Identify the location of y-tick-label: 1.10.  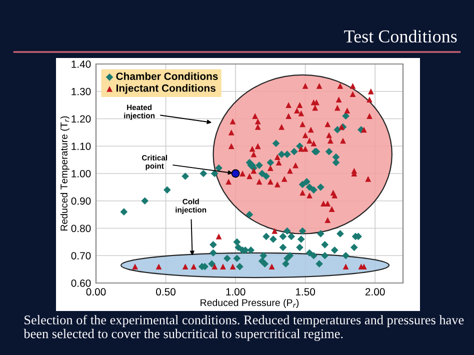
(81, 146).